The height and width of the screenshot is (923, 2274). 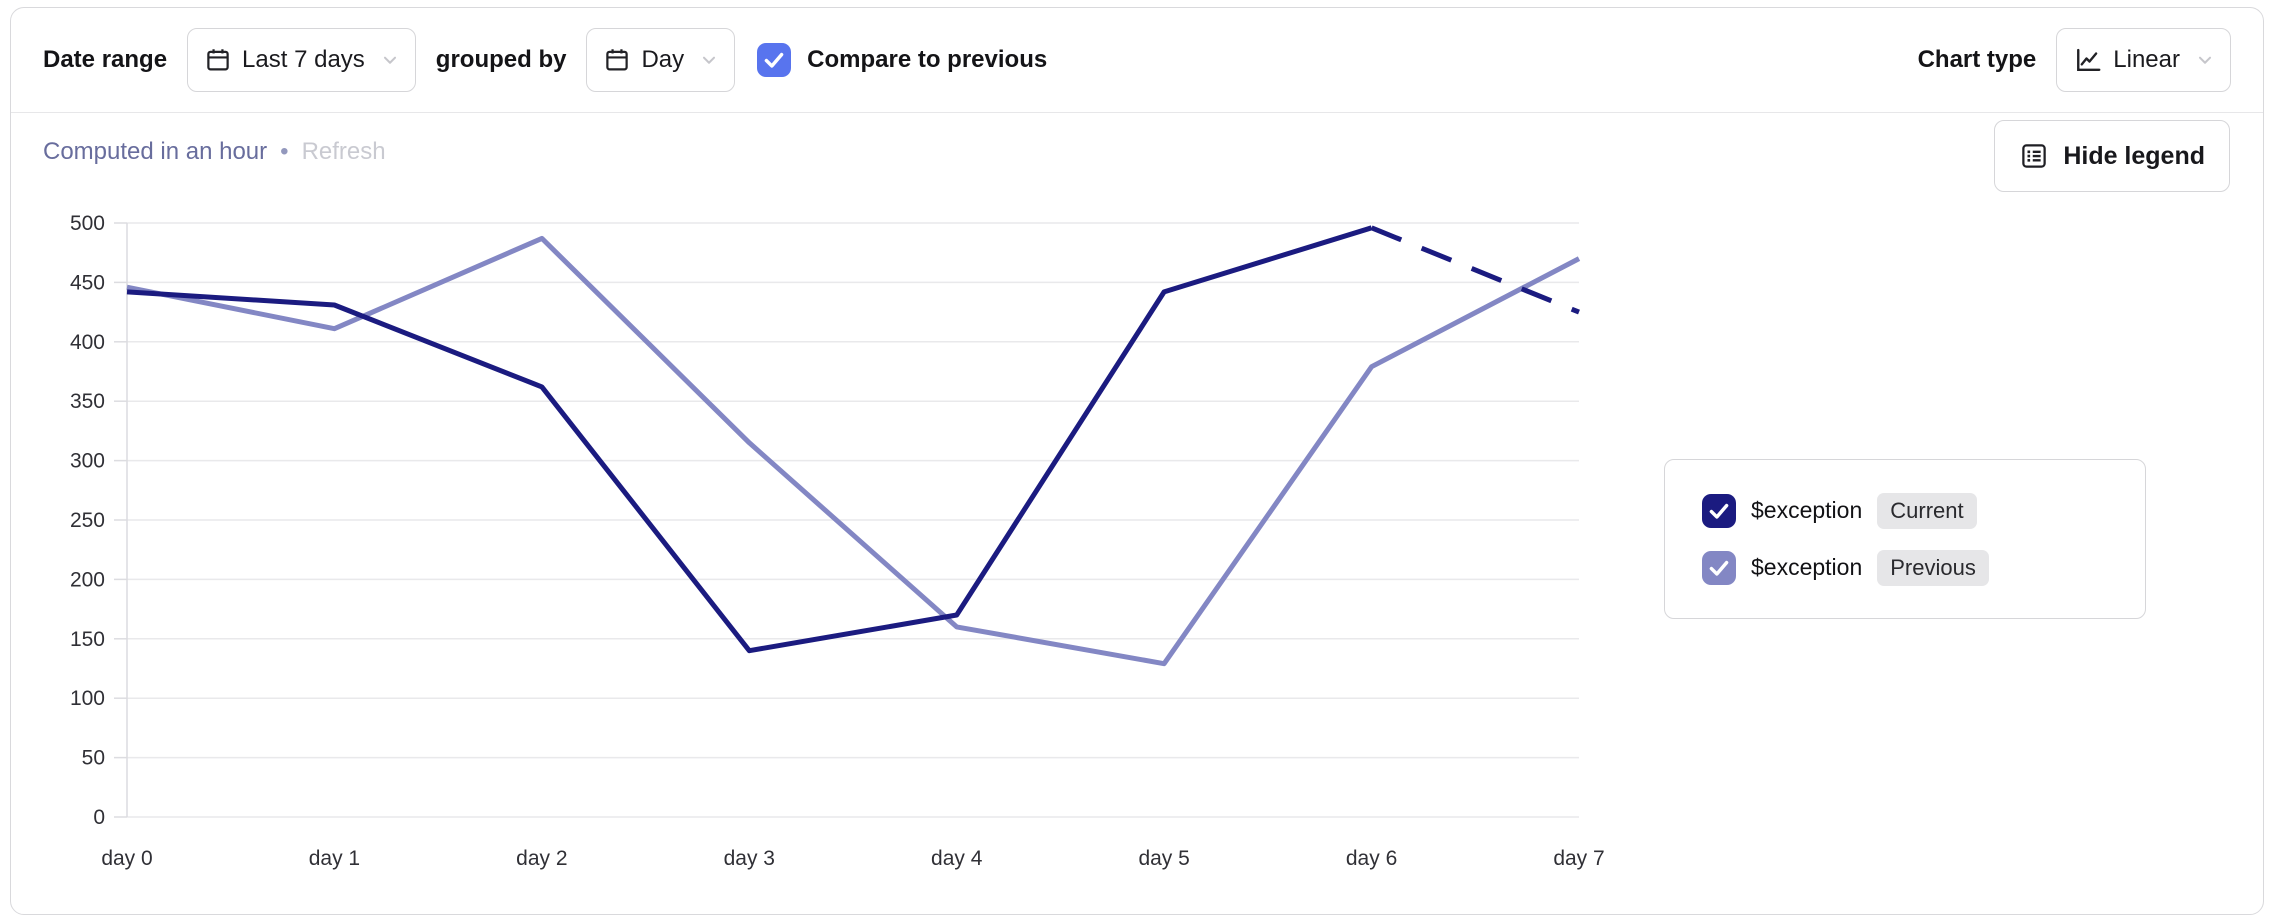 What do you see at coordinates (957, 858) in the screenshot?
I see `svg-text: day 4` at bounding box center [957, 858].